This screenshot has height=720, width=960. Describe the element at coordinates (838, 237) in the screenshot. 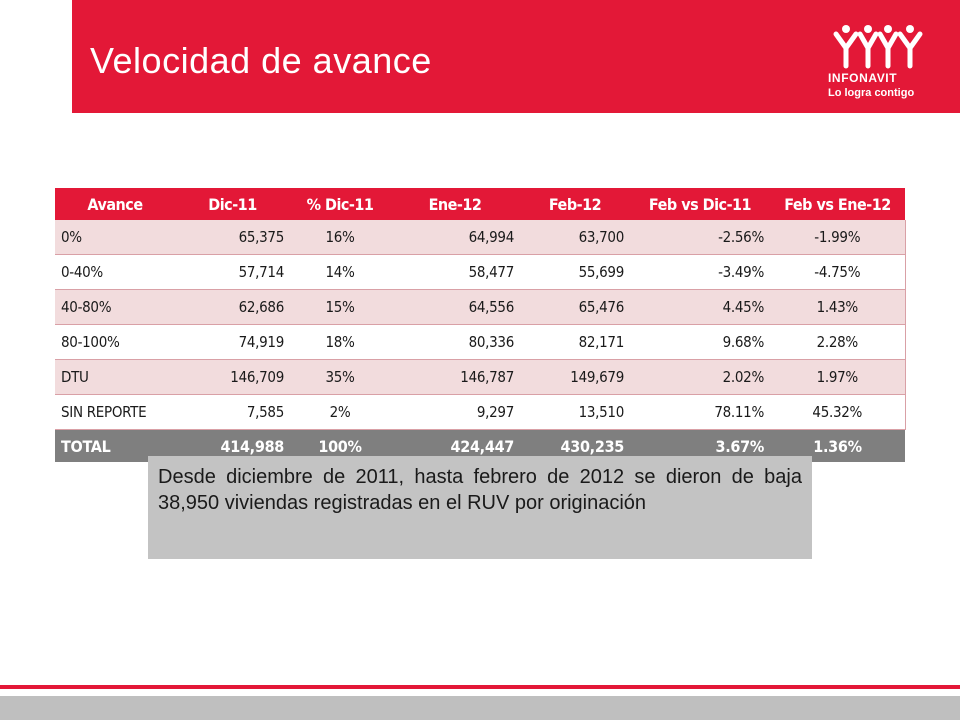

I see `cell-feb-vs-ene-12: -1.99%` at that location.